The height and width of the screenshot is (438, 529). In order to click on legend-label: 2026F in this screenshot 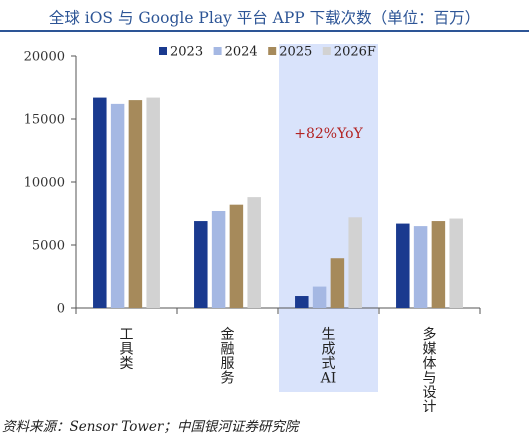, I will do `click(355, 52)`.